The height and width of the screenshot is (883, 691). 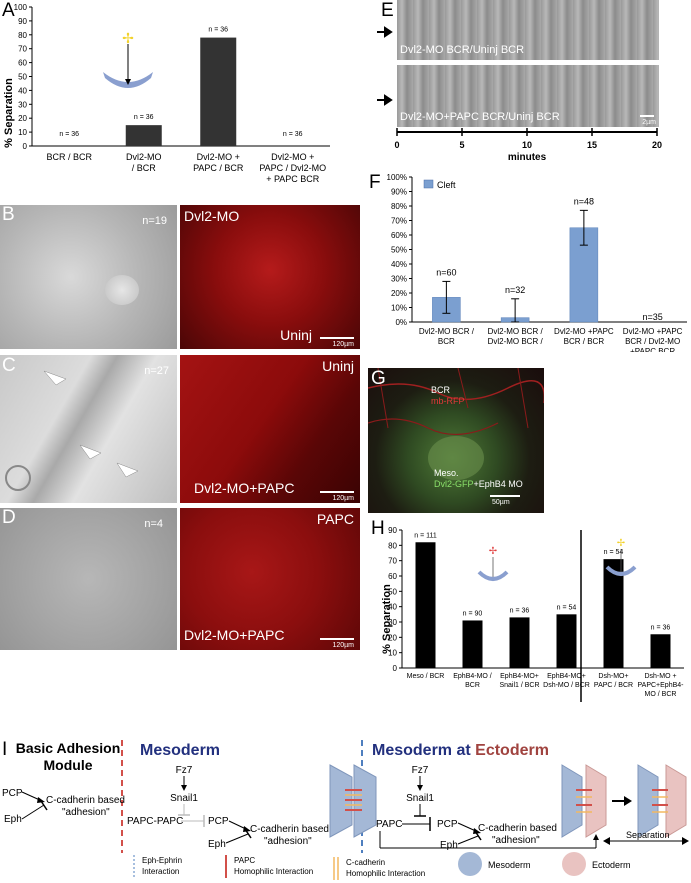 What do you see at coordinates (399, 221) in the screenshot?
I see `panel-f-ytick-label: 70%` at bounding box center [399, 221].